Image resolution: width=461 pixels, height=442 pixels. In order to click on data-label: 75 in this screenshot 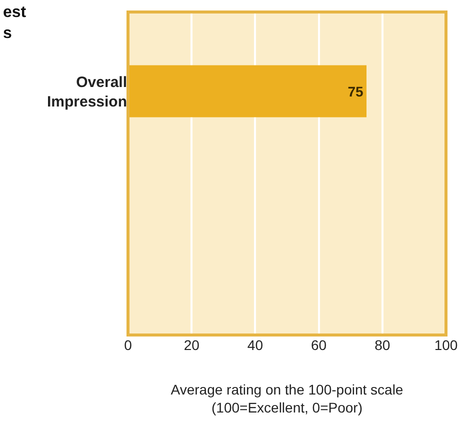, I will do `click(356, 91)`.